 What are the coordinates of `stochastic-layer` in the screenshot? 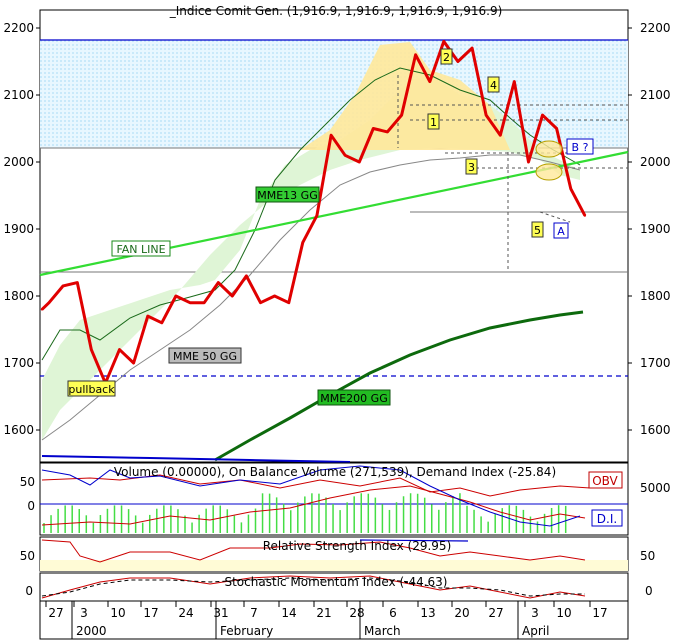 It's located at (313, 587).